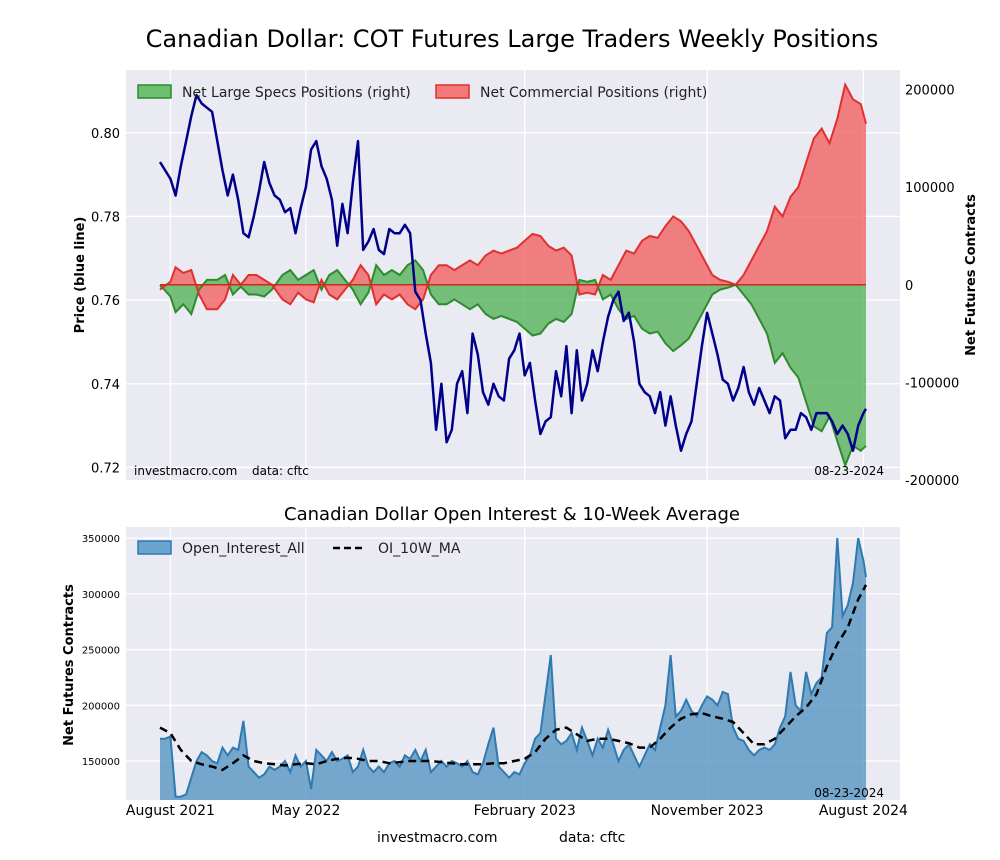  What do you see at coordinates (930, 188) in the screenshot?
I see `top-right-tick-label: 100000` at bounding box center [930, 188].